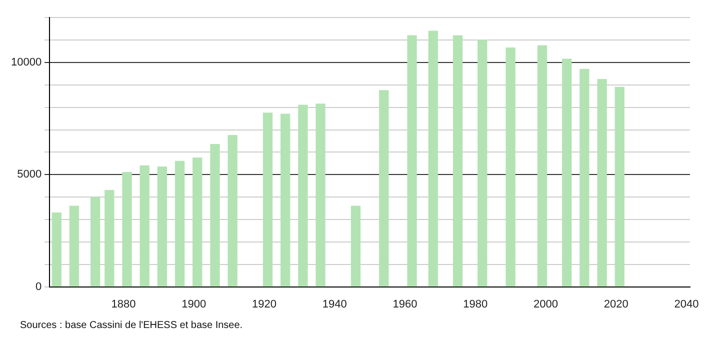 Image resolution: width=710 pixels, height=340 pixels. What do you see at coordinates (194, 304) in the screenshot?
I see `x-tick-label: 1900` at bounding box center [194, 304].